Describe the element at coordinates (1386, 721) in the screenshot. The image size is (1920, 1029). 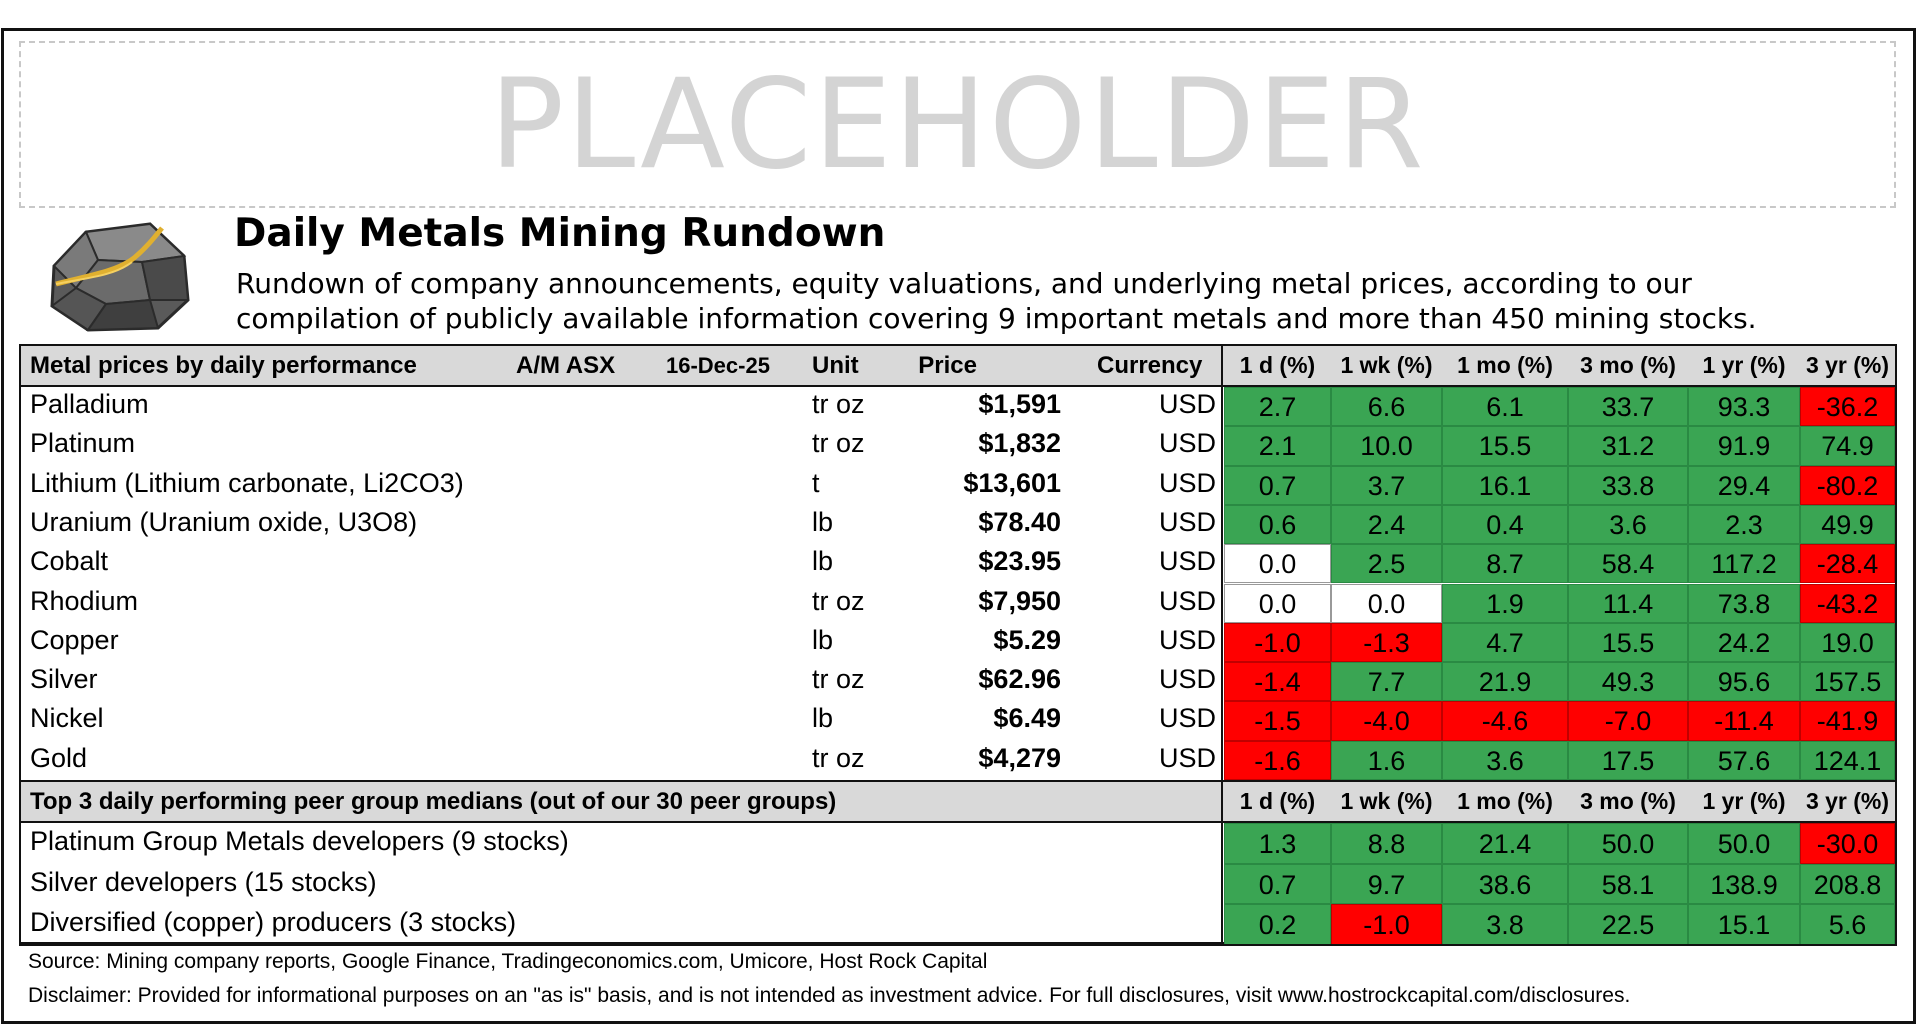
I see `pct-change-cell: -4.0` at that location.